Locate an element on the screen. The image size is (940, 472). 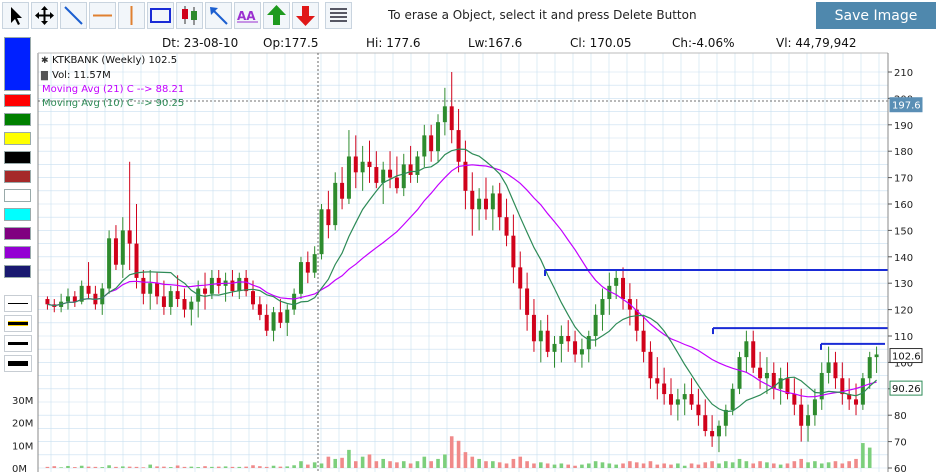
info-volume: Vl: 44,79,942 is located at coordinates (816, 43).